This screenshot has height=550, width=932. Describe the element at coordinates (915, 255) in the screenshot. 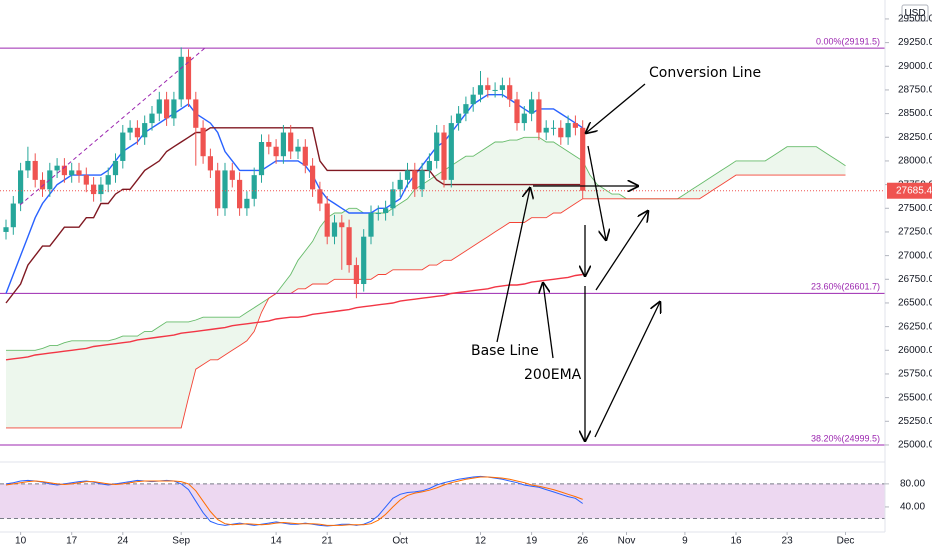

I see `y-tick-label: 27000.0` at that location.